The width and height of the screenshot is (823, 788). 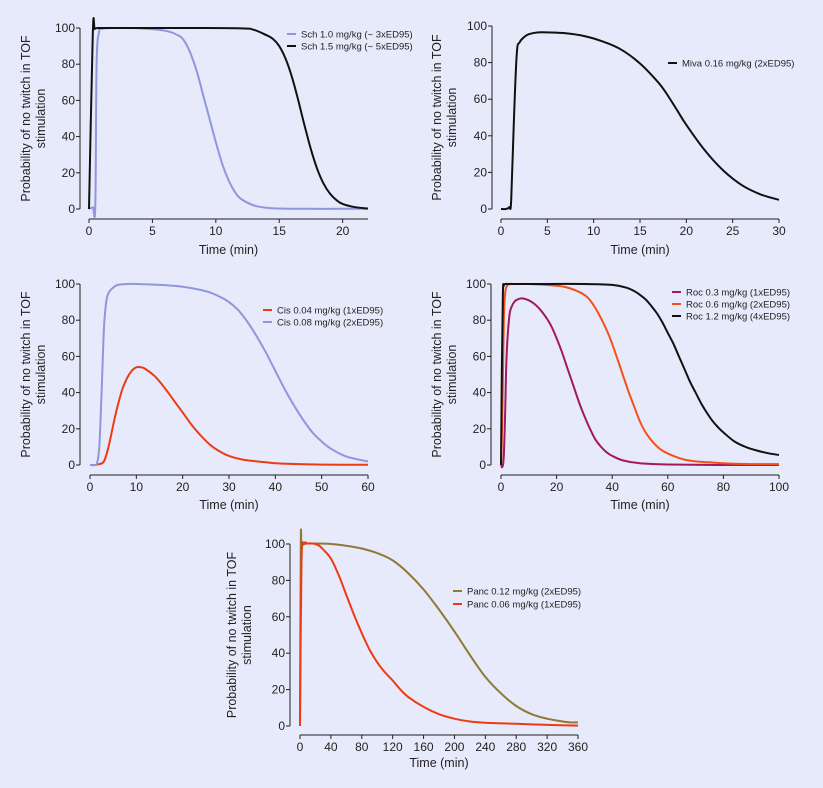 I want to click on x-tick-label: 120, so click(x=393, y=747).